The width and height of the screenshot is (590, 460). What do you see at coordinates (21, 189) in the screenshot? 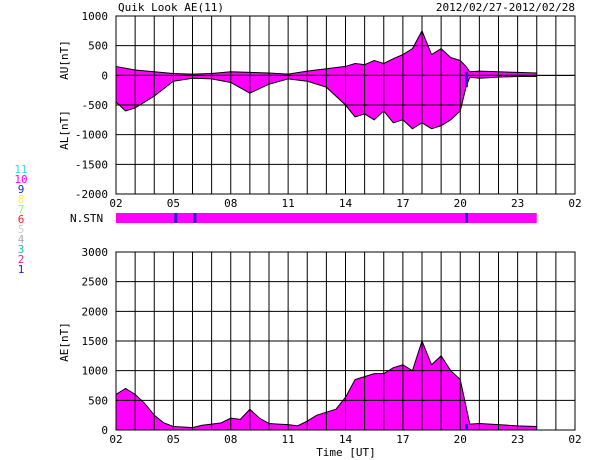
I see `legend-station-9: 9` at bounding box center [21, 189].